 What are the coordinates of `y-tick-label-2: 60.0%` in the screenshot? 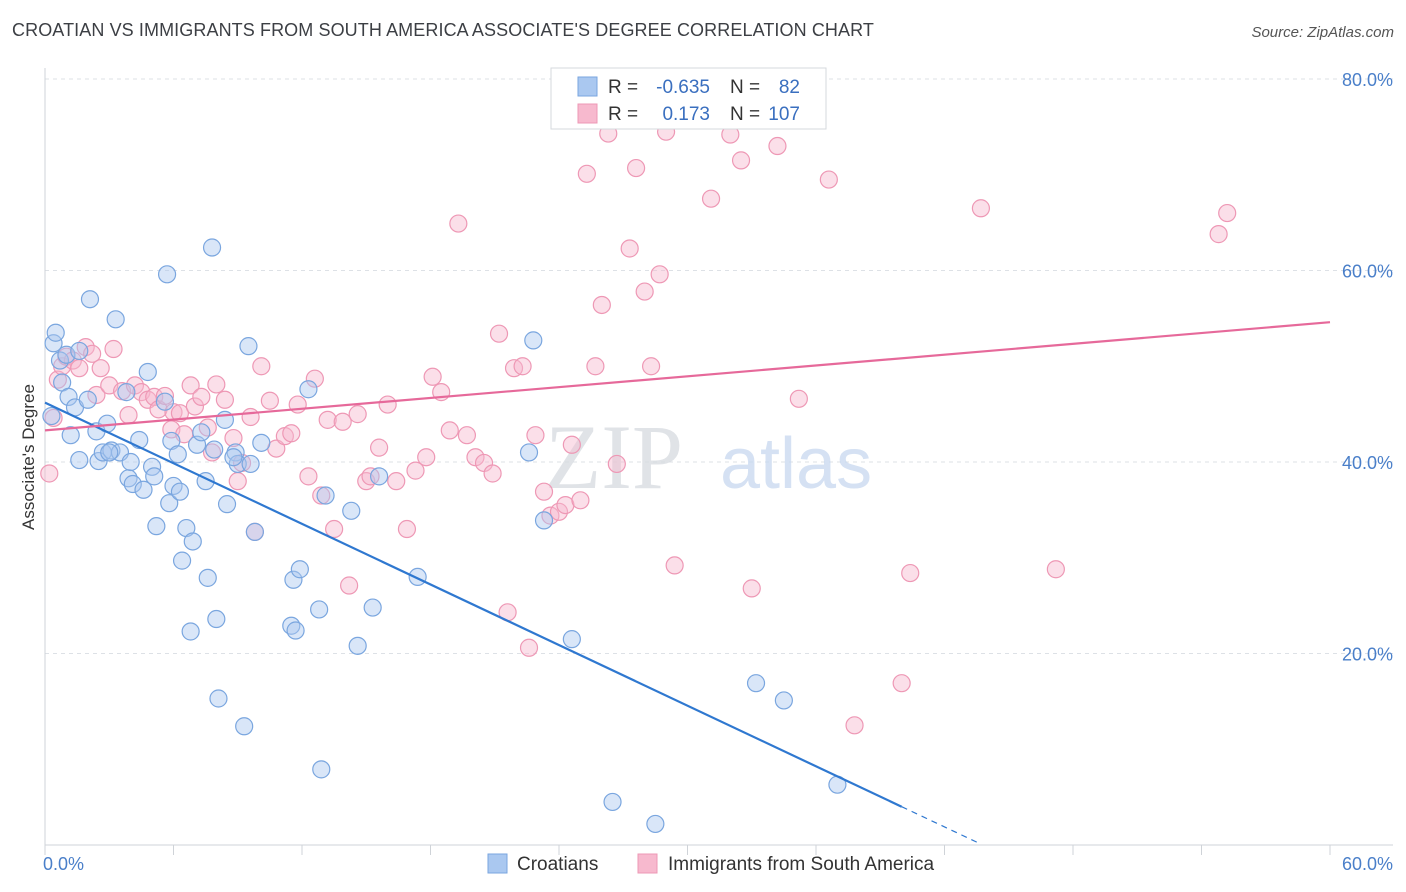 It's located at (1367, 272).